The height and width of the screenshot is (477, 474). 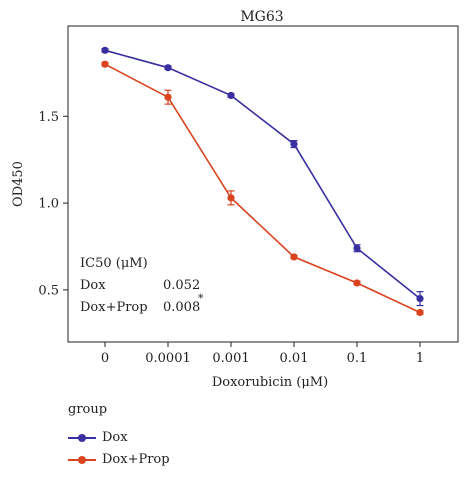 What do you see at coordinates (262, 354) in the screenshot?
I see `x-ticks: 0 0.0001 0.001 0.01 0.1 1` at bounding box center [262, 354].